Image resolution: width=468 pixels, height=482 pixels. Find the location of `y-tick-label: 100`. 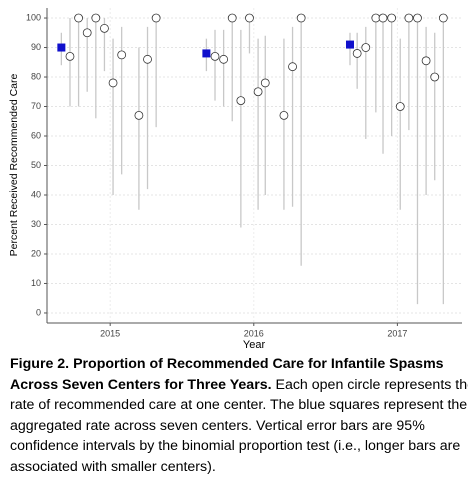

y-tick-label: 100 is located at coordinates (33, 17).